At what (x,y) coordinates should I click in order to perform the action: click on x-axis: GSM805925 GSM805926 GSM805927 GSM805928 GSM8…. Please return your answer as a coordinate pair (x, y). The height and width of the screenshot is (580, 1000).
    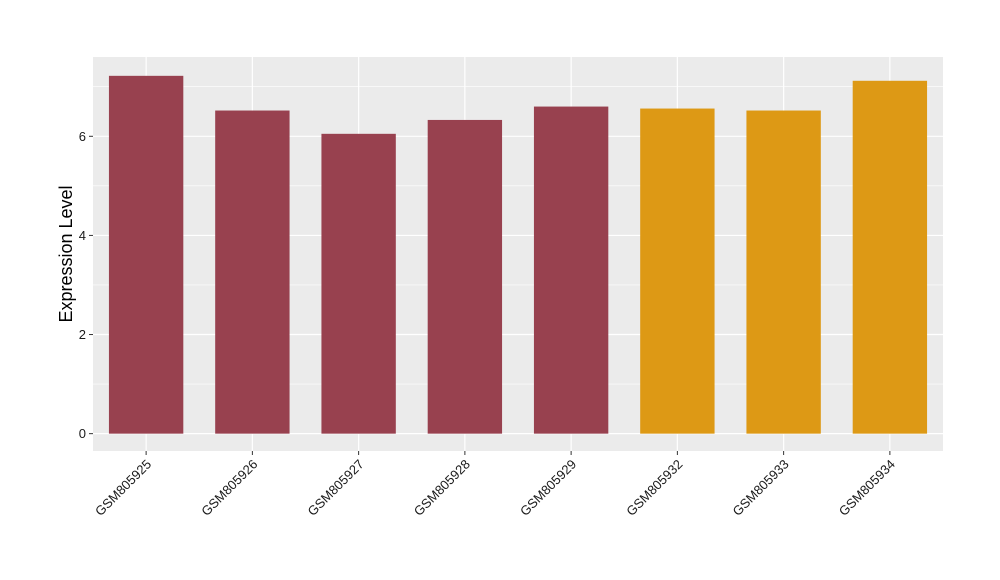
    Looking at the image, I should click on (495, 485).